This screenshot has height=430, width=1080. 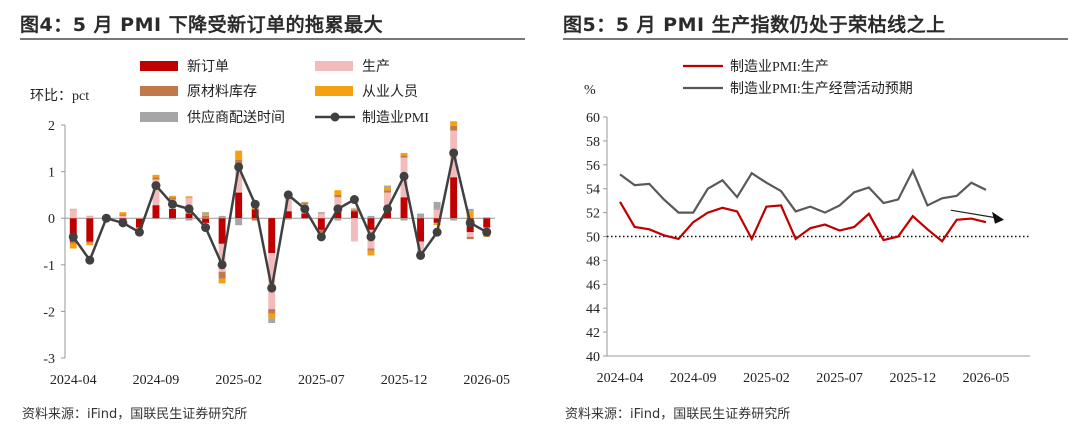 What do you see at coordinates (593, 238) in the screenshot?
I see `y-tick-label: 50` at bounding box center [593, 238].